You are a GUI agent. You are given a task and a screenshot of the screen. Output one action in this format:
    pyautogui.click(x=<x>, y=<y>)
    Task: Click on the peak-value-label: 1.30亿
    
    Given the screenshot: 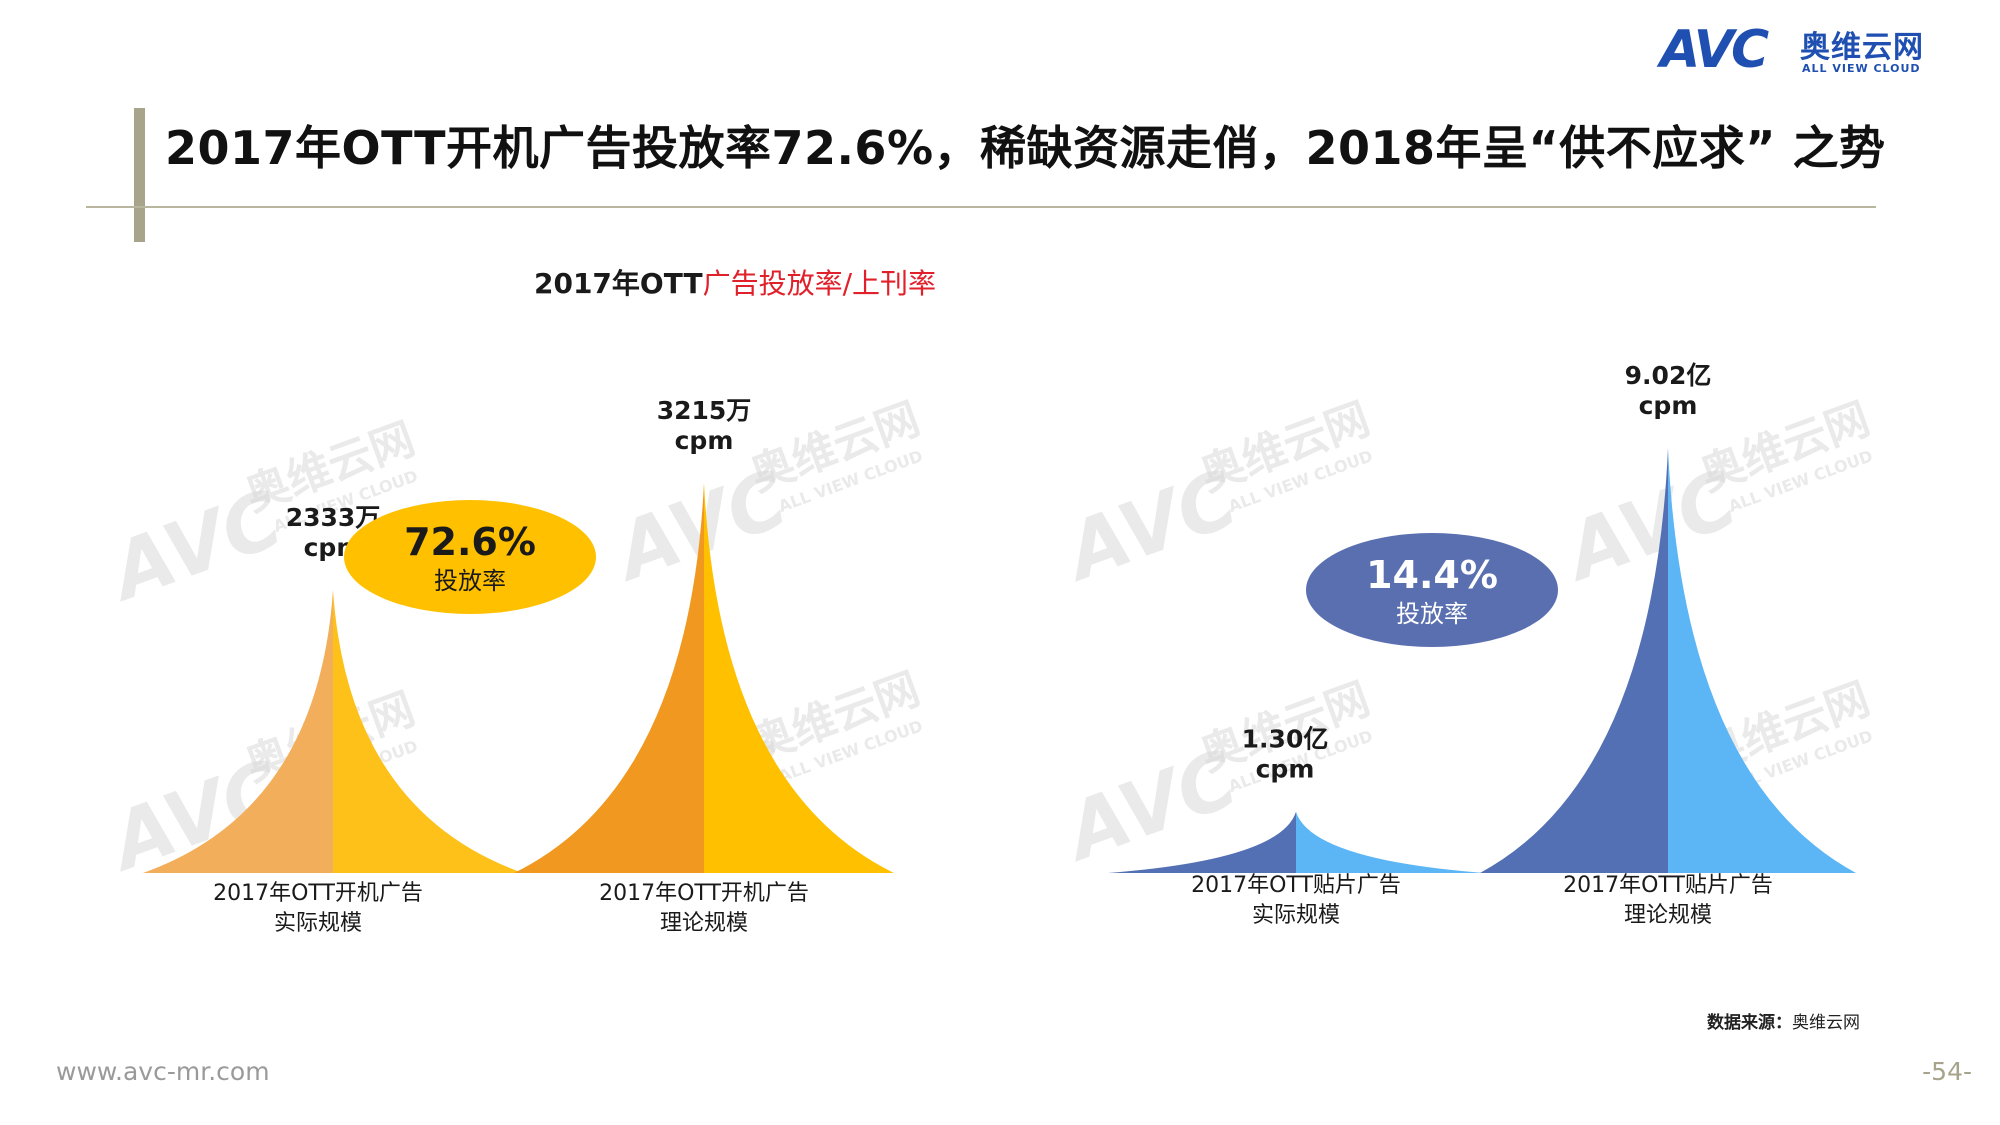 What is the action you would take?
    pyautogui.click(x=1285, y=739)
    